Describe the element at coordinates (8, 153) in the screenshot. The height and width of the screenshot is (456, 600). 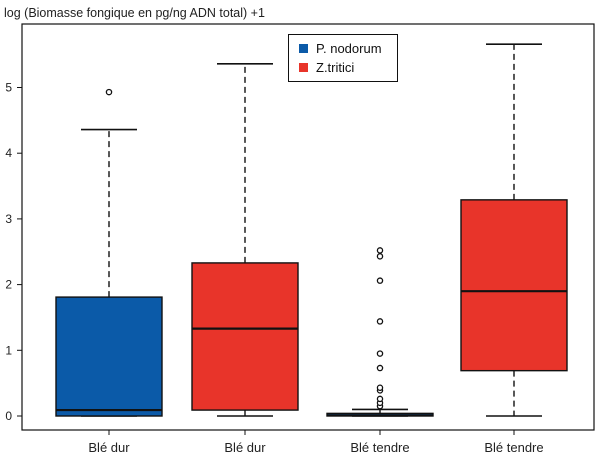
I see `y-tick-label: 4` at that location.